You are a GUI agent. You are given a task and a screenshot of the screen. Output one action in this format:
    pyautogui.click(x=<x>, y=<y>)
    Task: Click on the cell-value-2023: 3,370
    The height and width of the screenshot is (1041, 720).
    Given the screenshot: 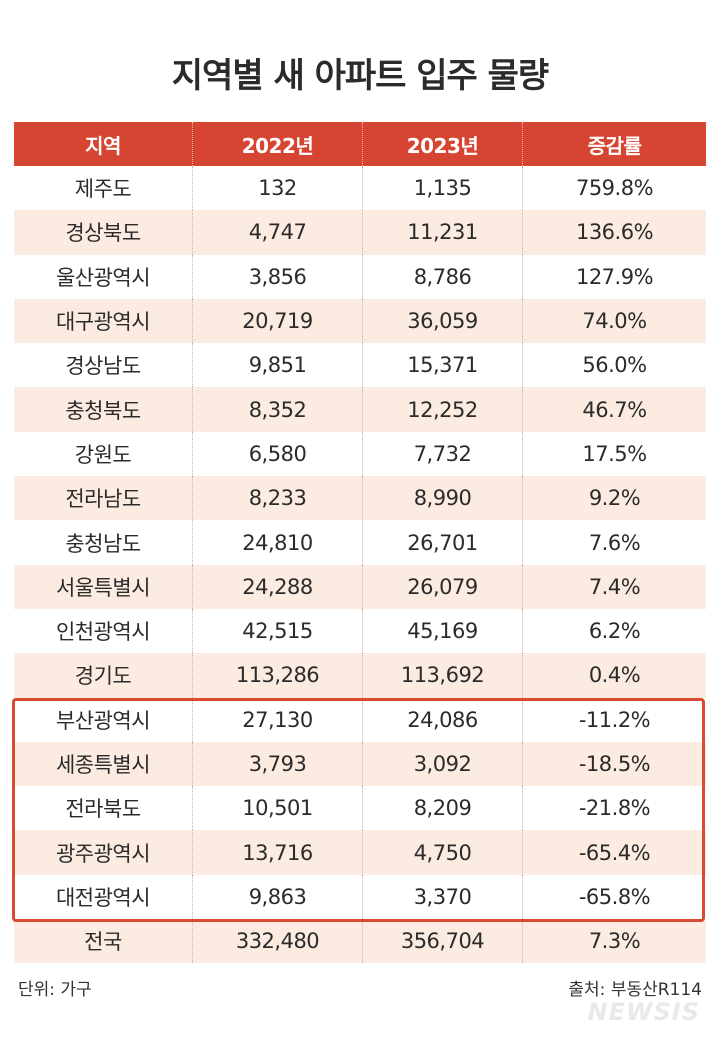 What is the action you would take?
    pyautogui.click(x=442, y=897)
    